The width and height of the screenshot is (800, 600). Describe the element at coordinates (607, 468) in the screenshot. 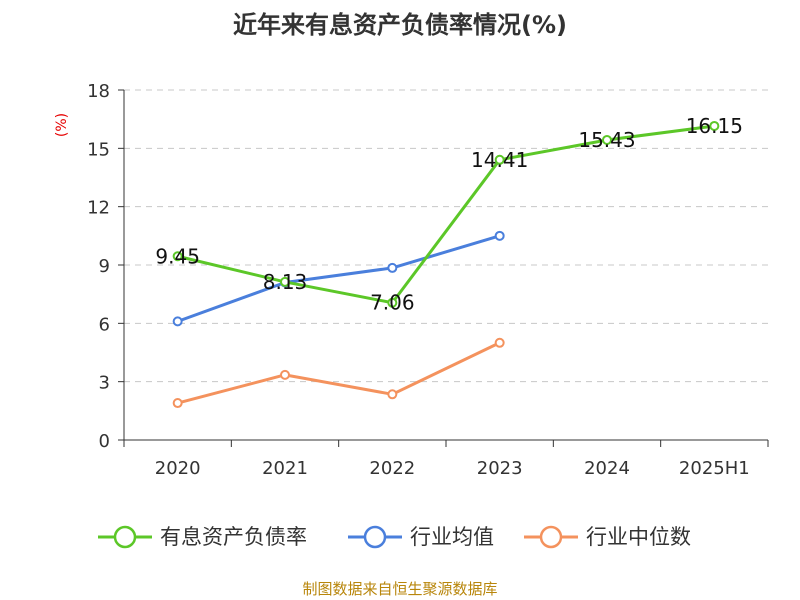

I see `x-tick-label: 2024` at that location.